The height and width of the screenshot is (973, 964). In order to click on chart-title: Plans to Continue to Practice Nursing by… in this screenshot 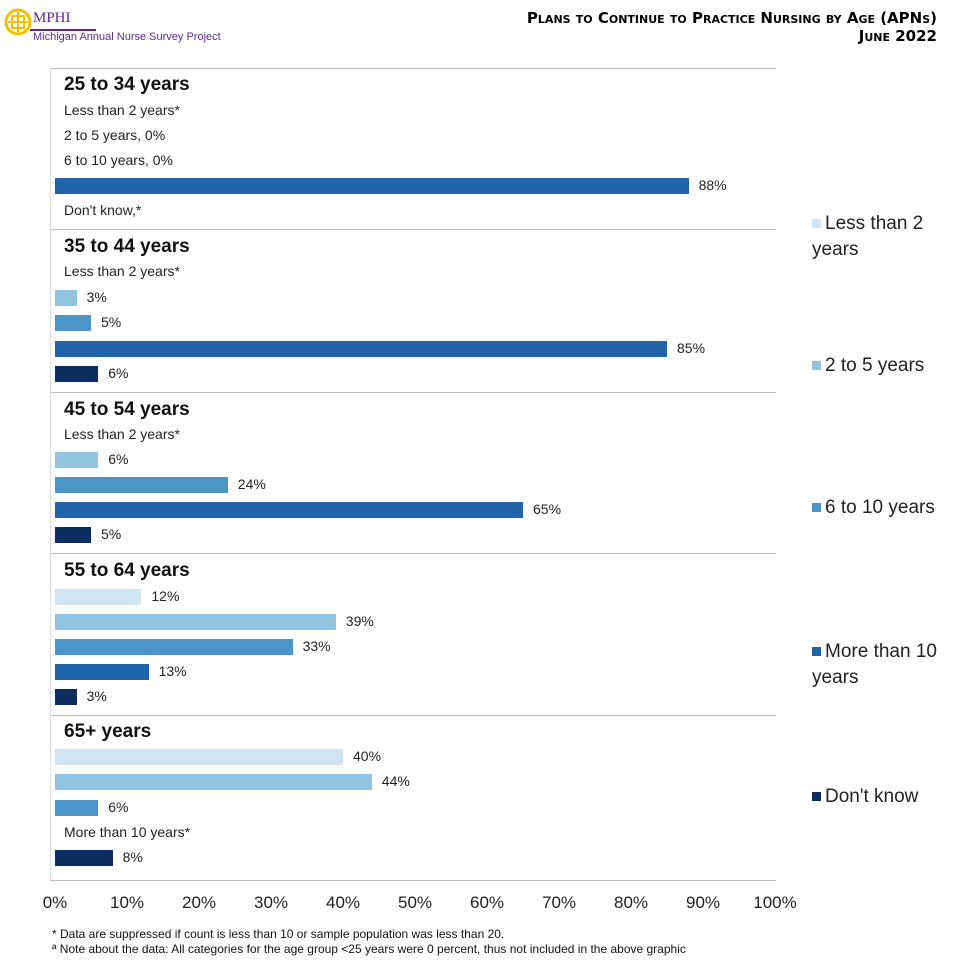, I will do `click(731, 18)`.